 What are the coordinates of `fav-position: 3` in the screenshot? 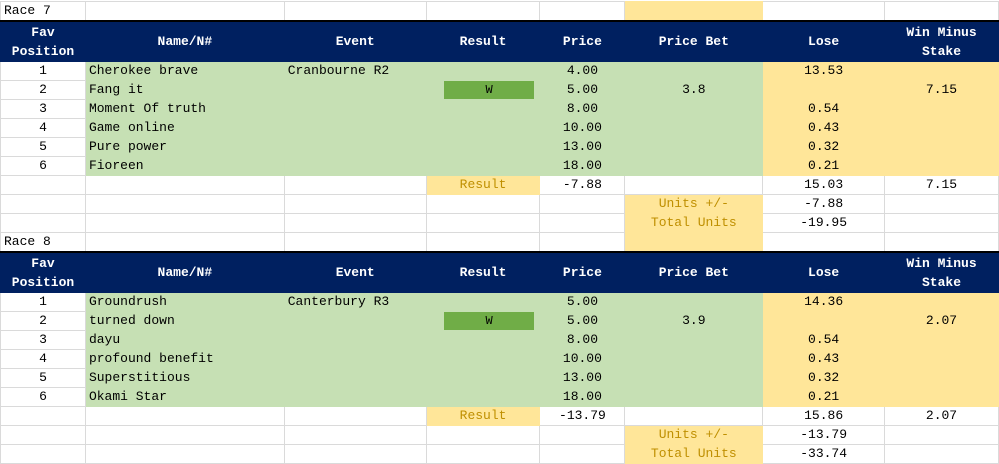 It's located at (43, 340).